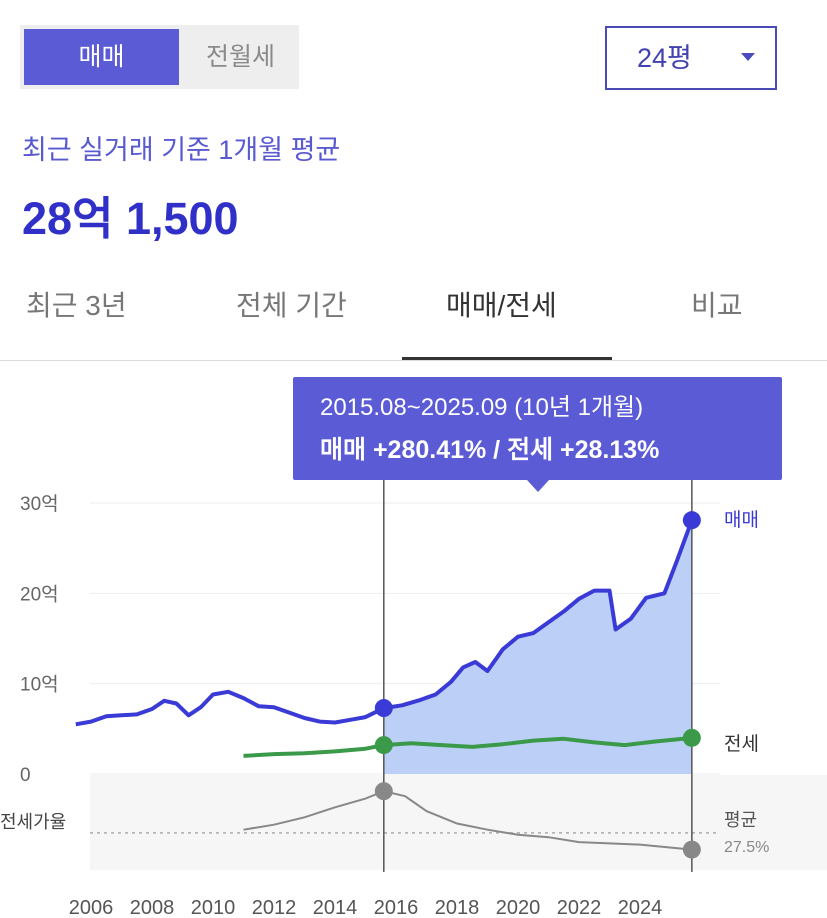 Image resolution: width=827 pixels, height=918 pixels. I want to click on y-tick-label: 20억, so click(39, 594).